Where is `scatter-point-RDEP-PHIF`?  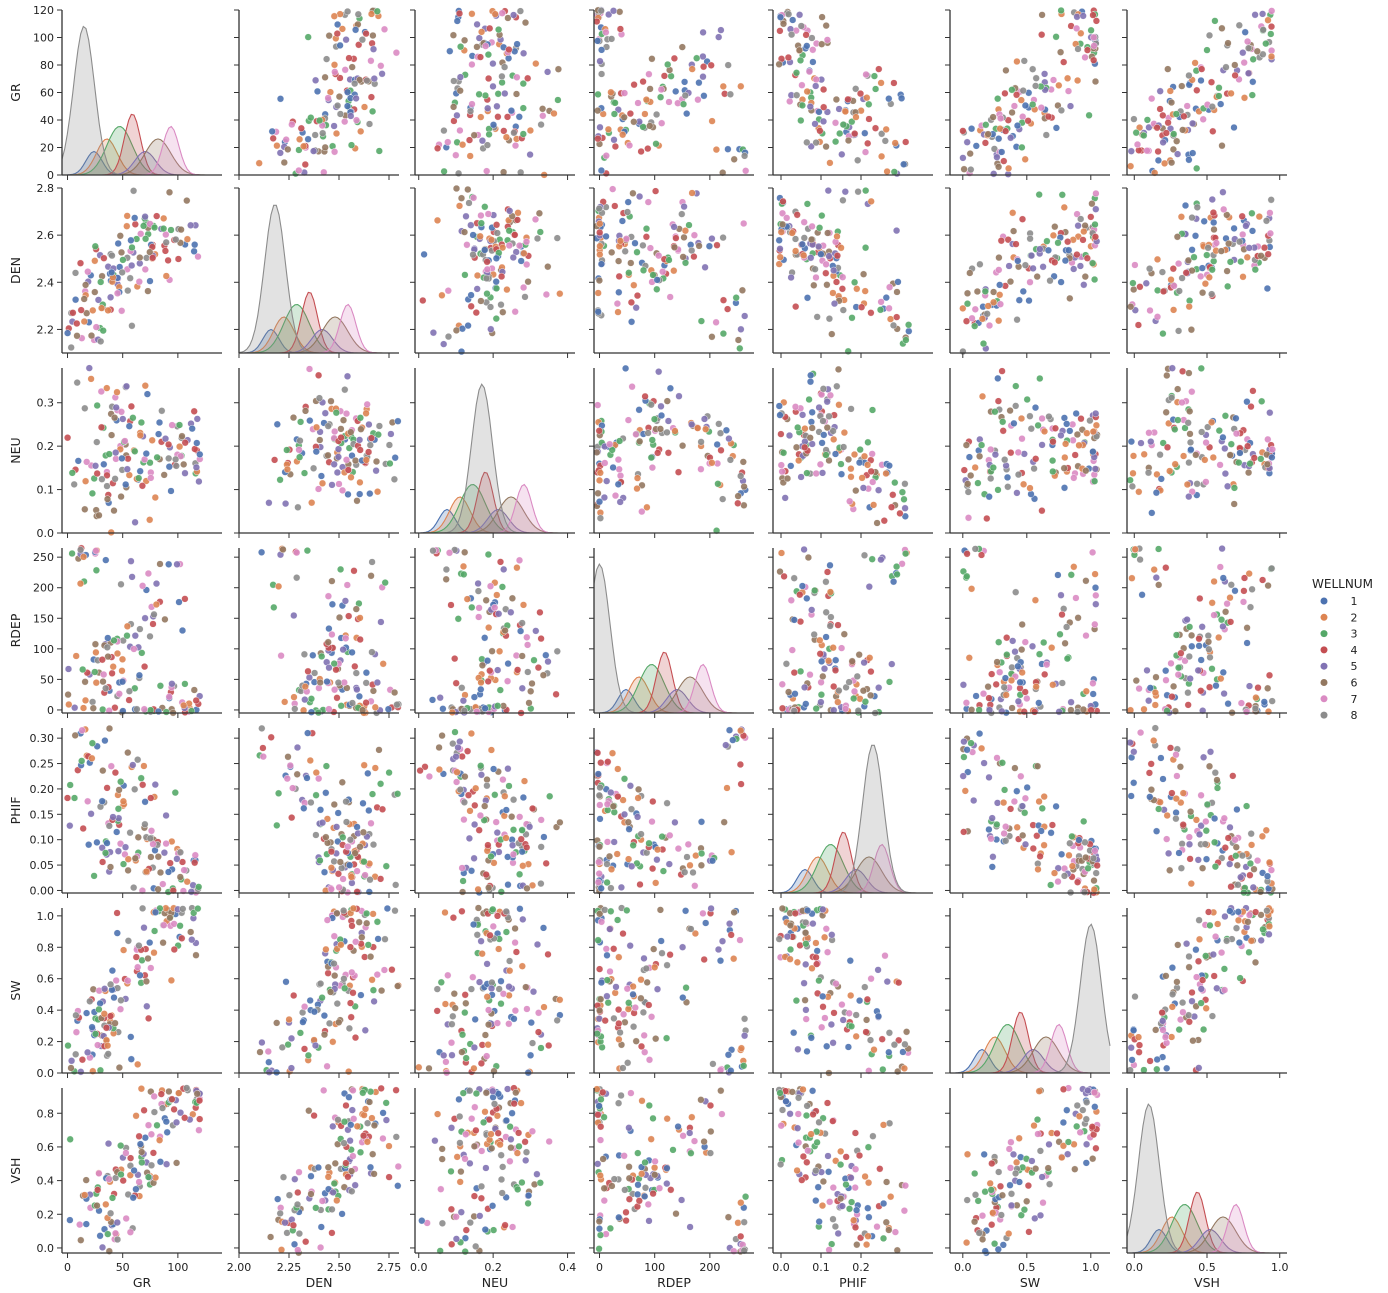
scatter-point-RDEP-PHIF is located at coordinates (782, 708).